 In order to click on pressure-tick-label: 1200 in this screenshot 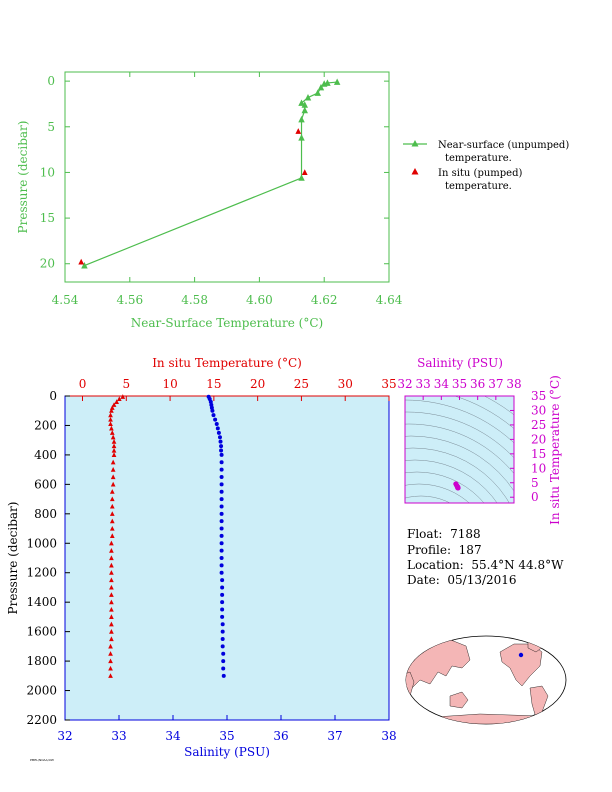, I will do `click(41, 573)`.